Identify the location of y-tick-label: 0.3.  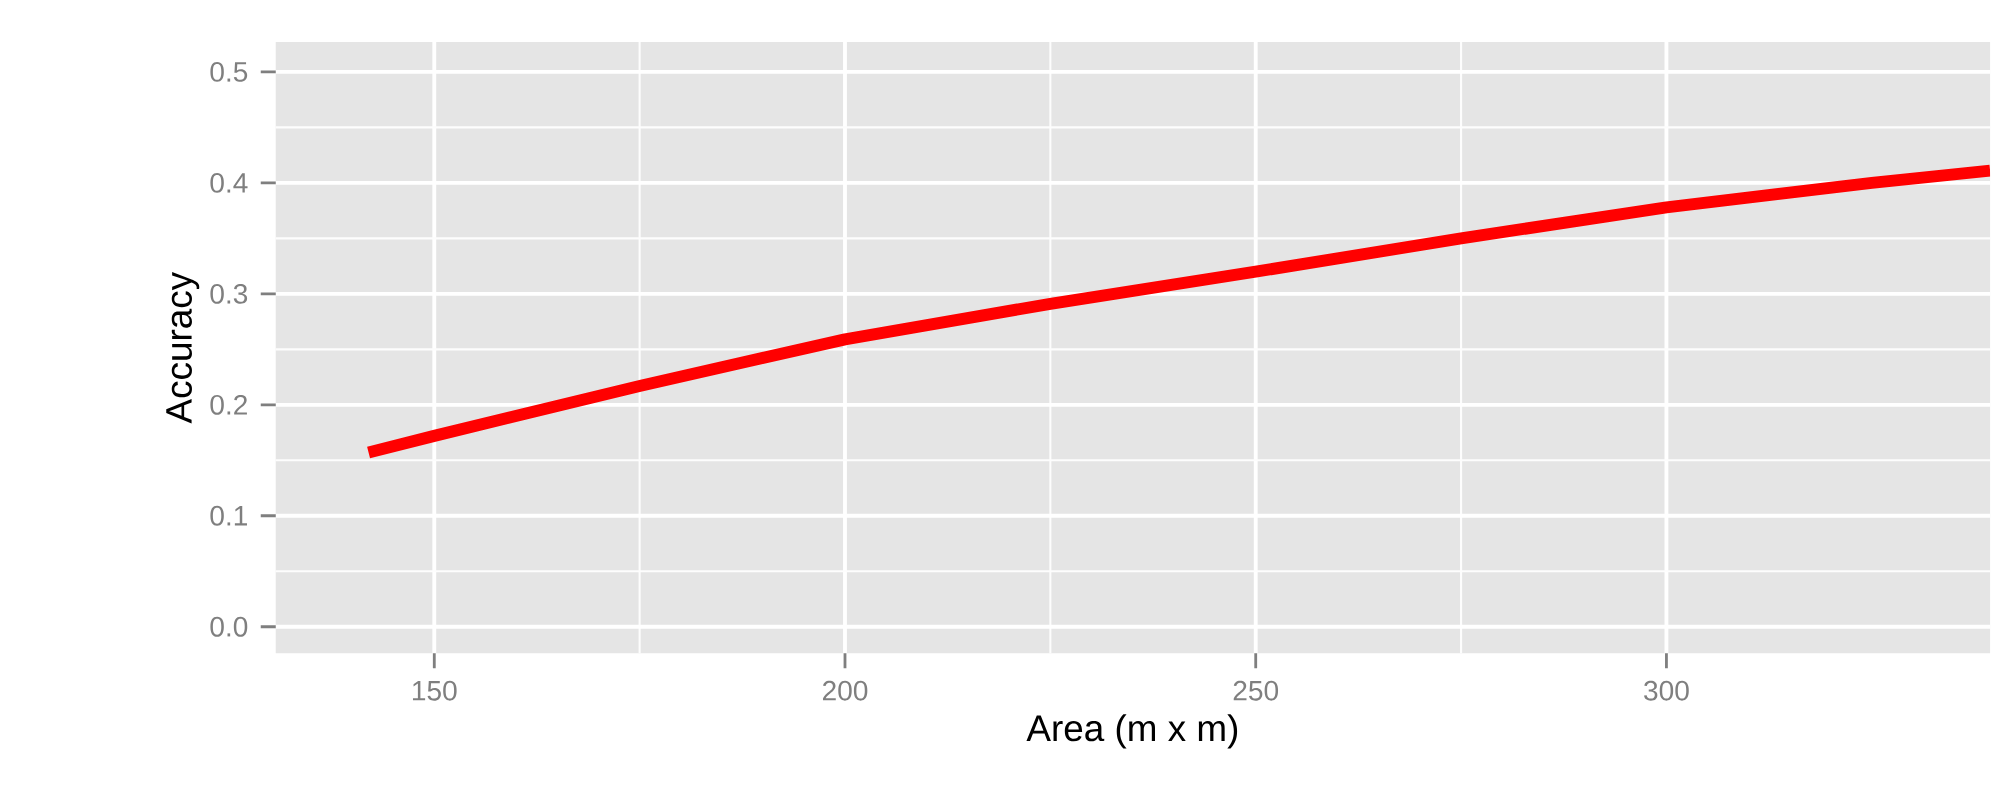
(229, 293).